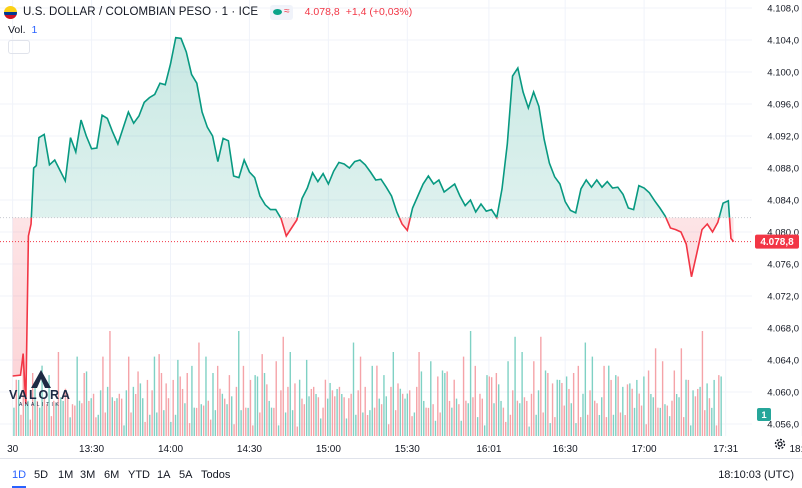  Describe the element at coordinates (164, 475) in the screenshot. I see `timeframe-1a: 1A` at that location.